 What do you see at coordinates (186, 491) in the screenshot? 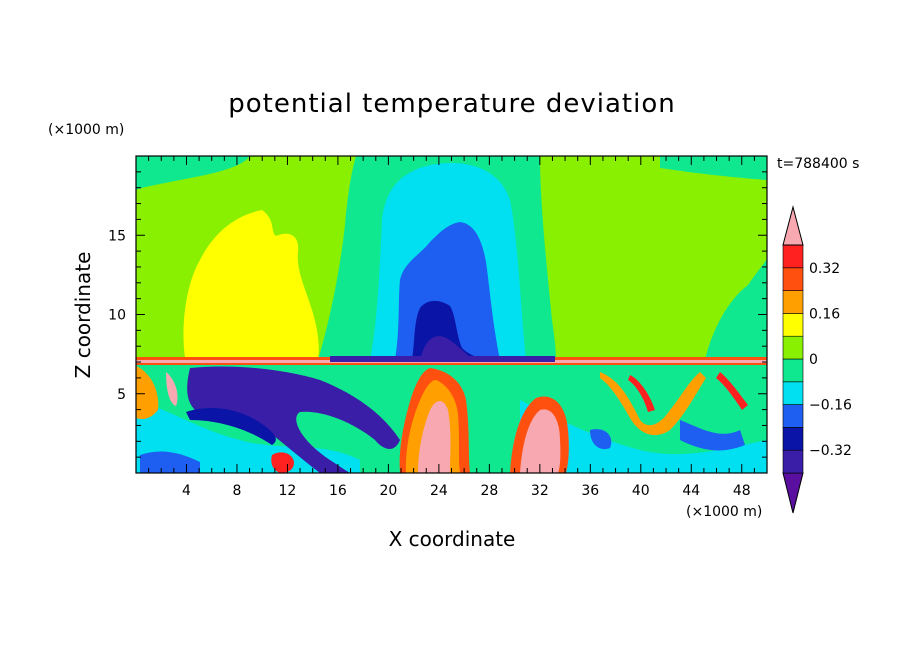
I see `x-tick-label: 4` at bounding box center [186, 491].